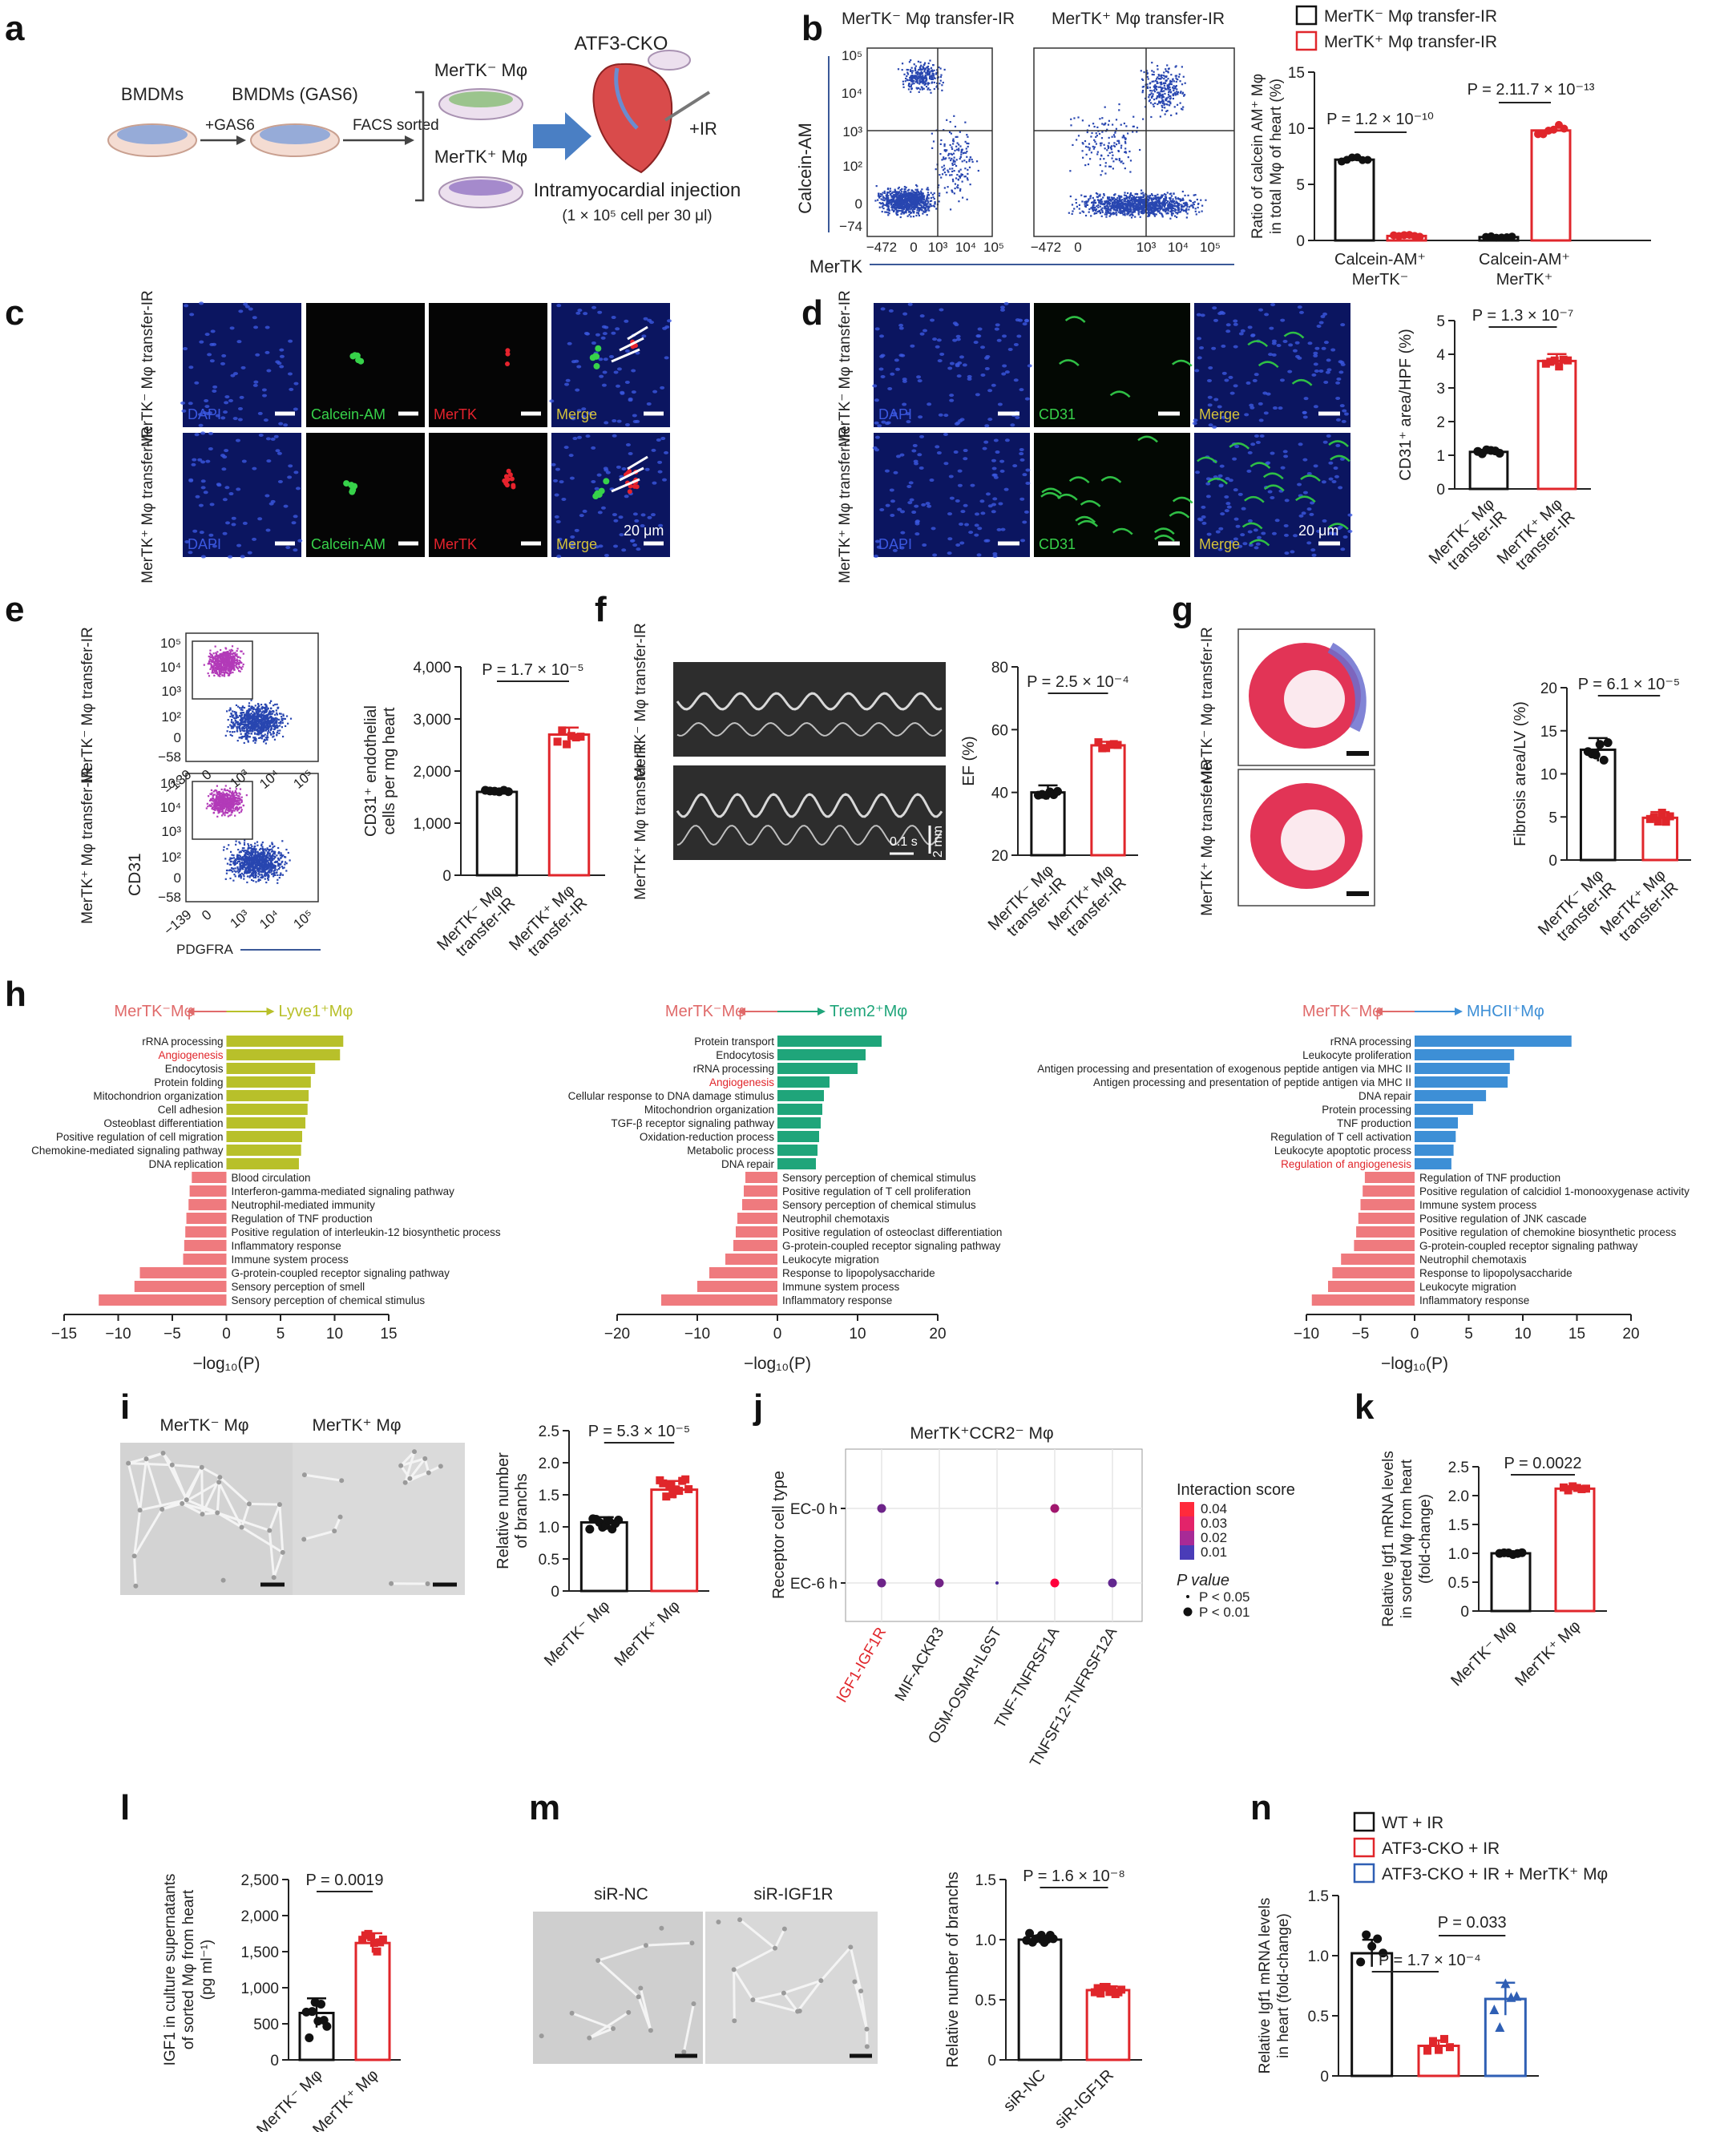  Describe the element at coordinates (1182, 609) in the screenshot. I see `panel-label-g: g` at that location.